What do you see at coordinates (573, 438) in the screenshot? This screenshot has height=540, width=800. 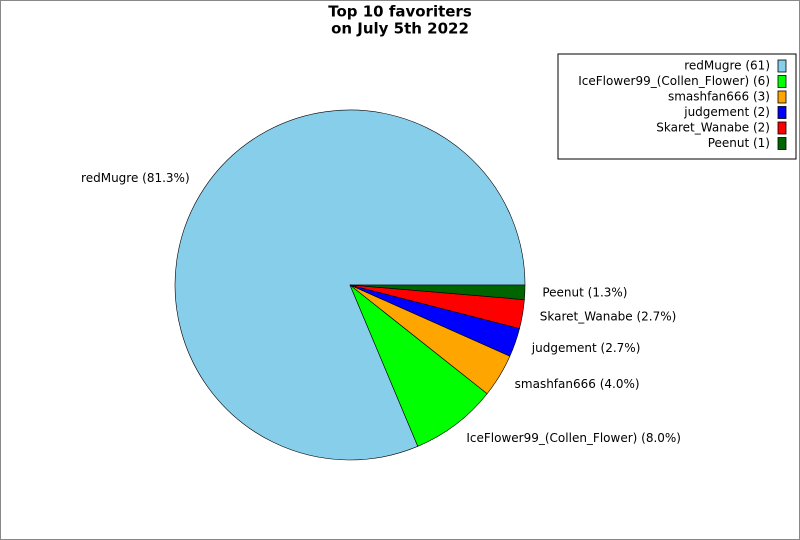 I see `slice-label: IceFlower99_(Collen_Flower) (8.0%)` at bounding box center [573, 438].